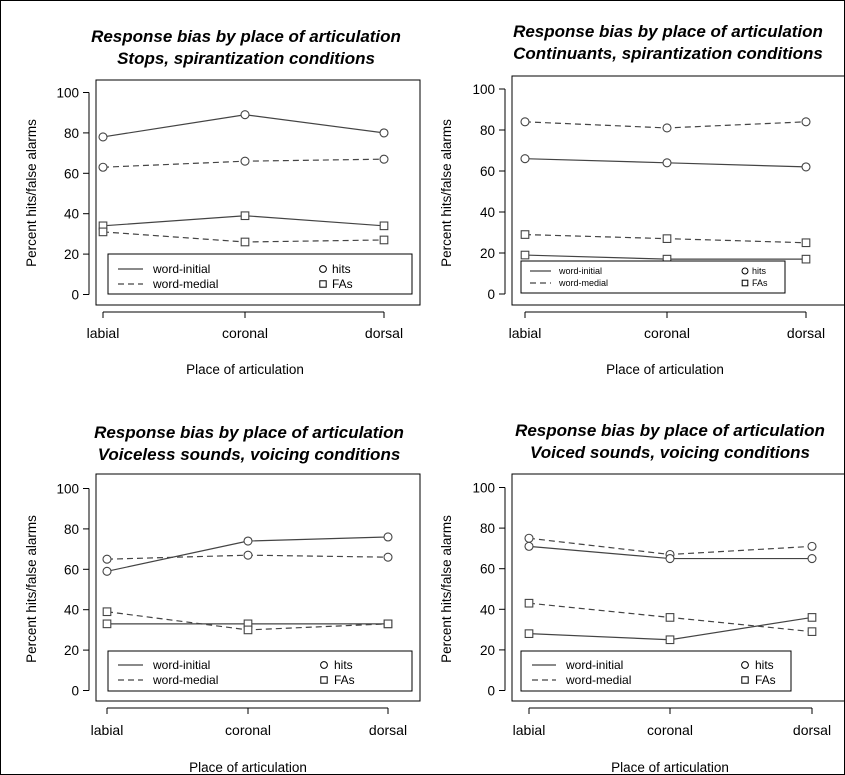 Image resolution: width=845 pixels, height=775 pixels. Describe the element at coordinates (246, 58) in the screenshot. I see `chart-subtitle: Stops, spirantization conditions` at that location.